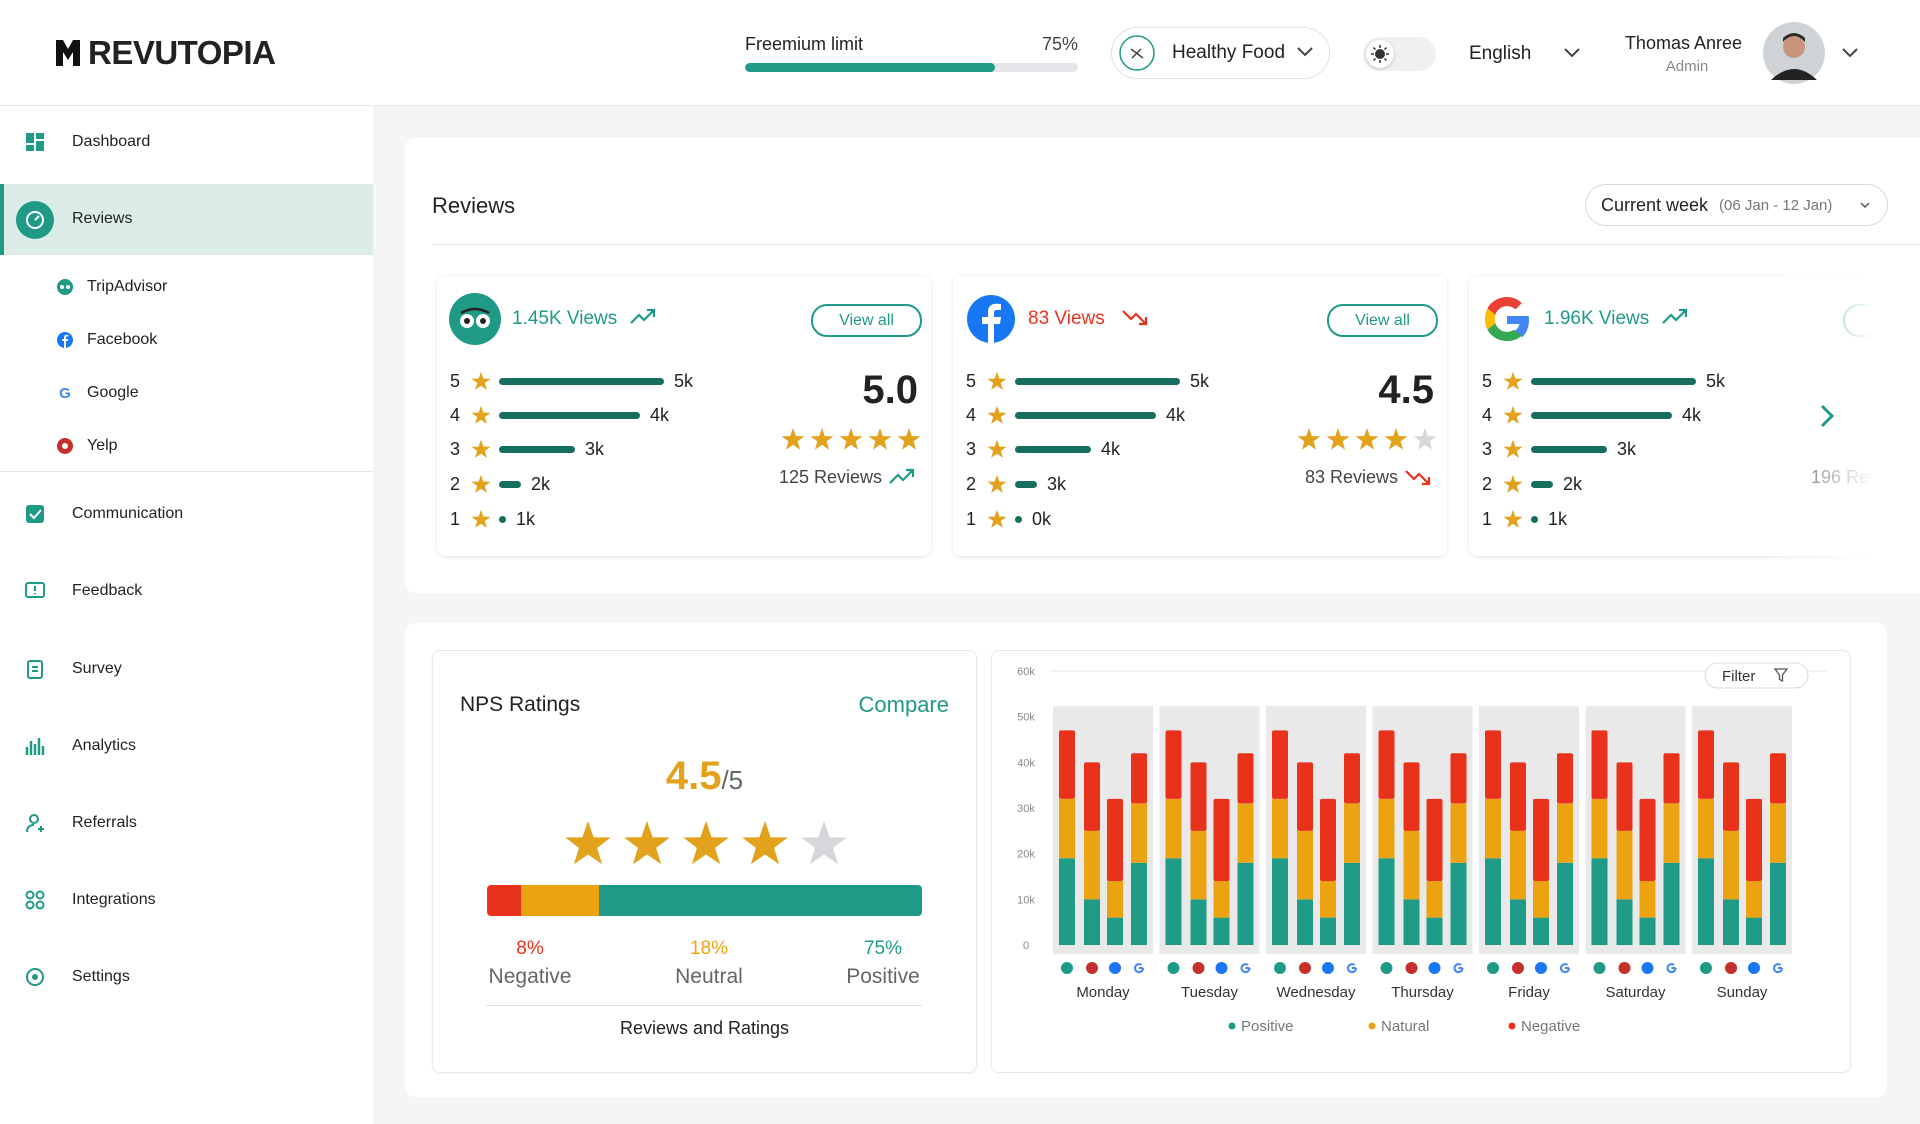 The width and height of the screenshot is (1920, 1124). Describe the element at coordinates (186, 219) in the screenshot. I see `nav-item-active` at that location.